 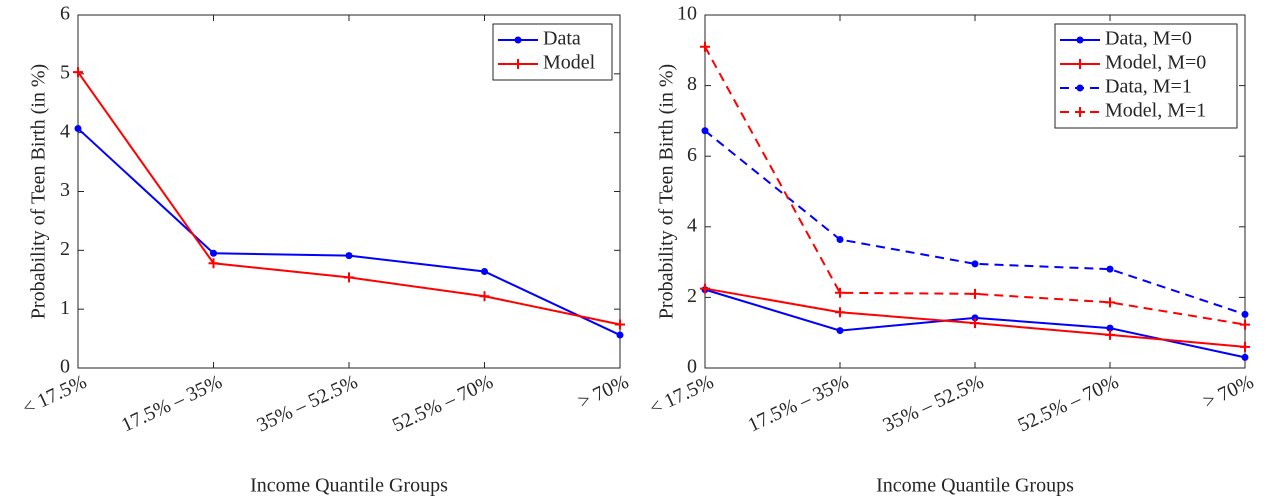 I want to click on legend-label: Model, M=1, so click(x=1155, y=111).